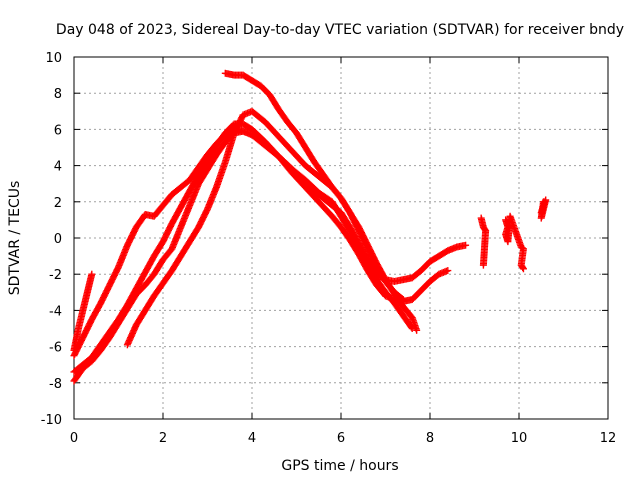 The image size is (640, 480). Describe the element at coordinates (74, 438) in the screenshot. I see `x-tick-label: 0` at that location.